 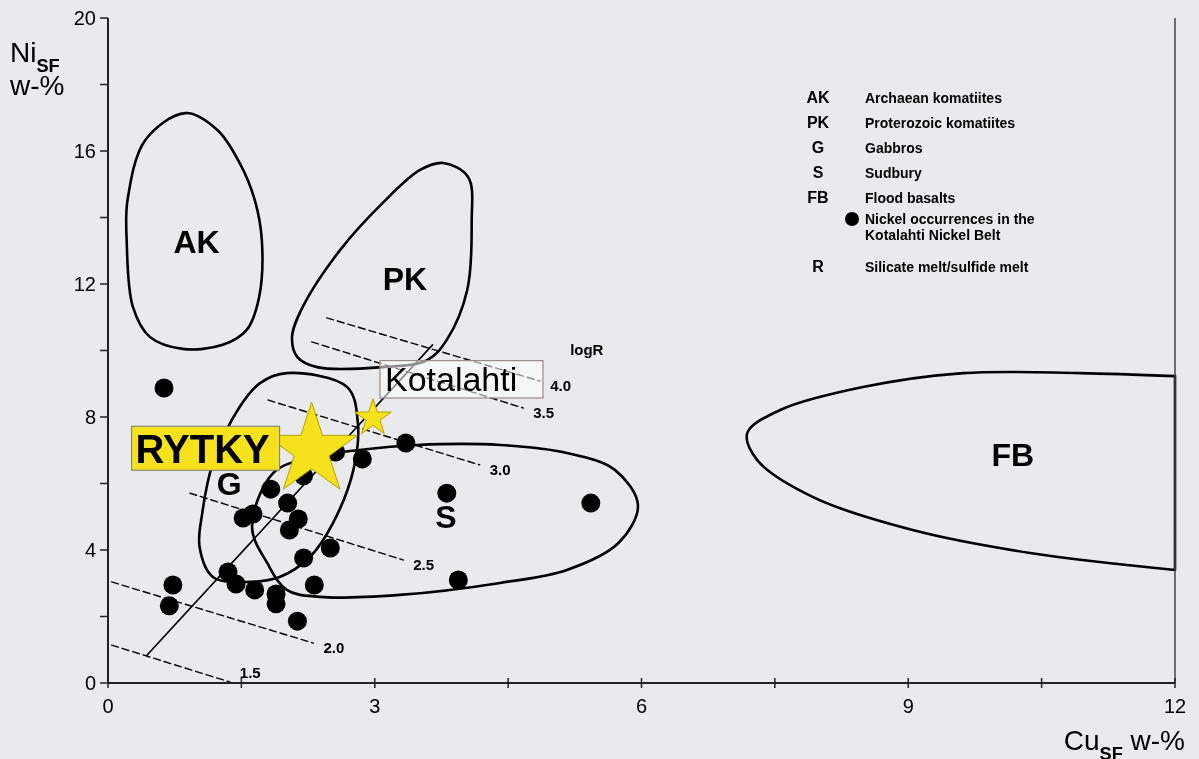 What do you see at coordinates (451, 379) in the screenshot?
I see `series-label: Kotalahti` at bounding box center [451, 379].